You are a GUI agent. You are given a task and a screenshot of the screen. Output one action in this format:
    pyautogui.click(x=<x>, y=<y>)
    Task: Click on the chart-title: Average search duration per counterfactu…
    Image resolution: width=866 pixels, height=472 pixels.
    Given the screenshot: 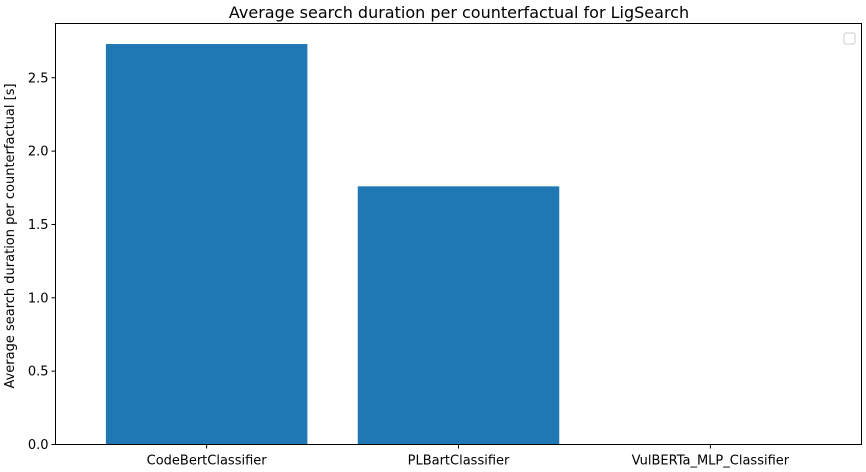 What is the action you would take?
    pyautogui.click(x=459, y=12)
    